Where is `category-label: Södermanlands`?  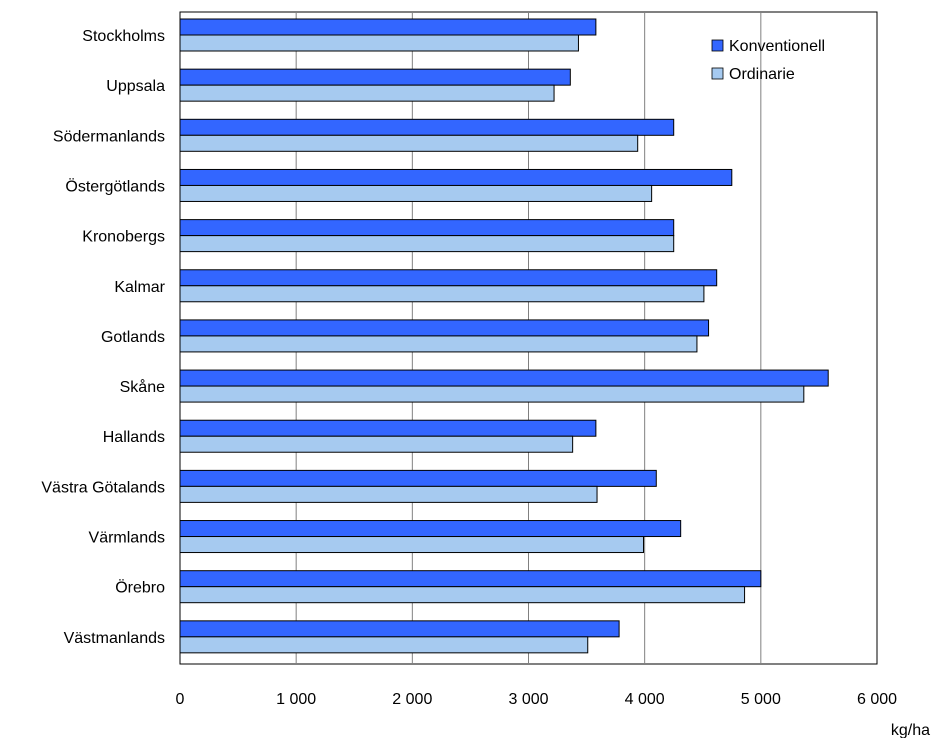 category-label: Södermanlands is located at coordinates (109, 136).